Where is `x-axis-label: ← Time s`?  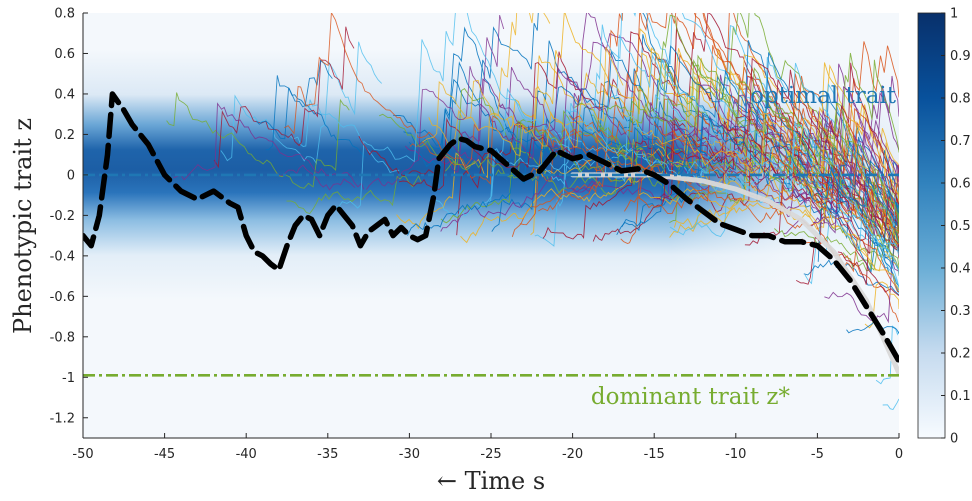
x-axis-label: ← Time s is located at coordinates (491, 481).